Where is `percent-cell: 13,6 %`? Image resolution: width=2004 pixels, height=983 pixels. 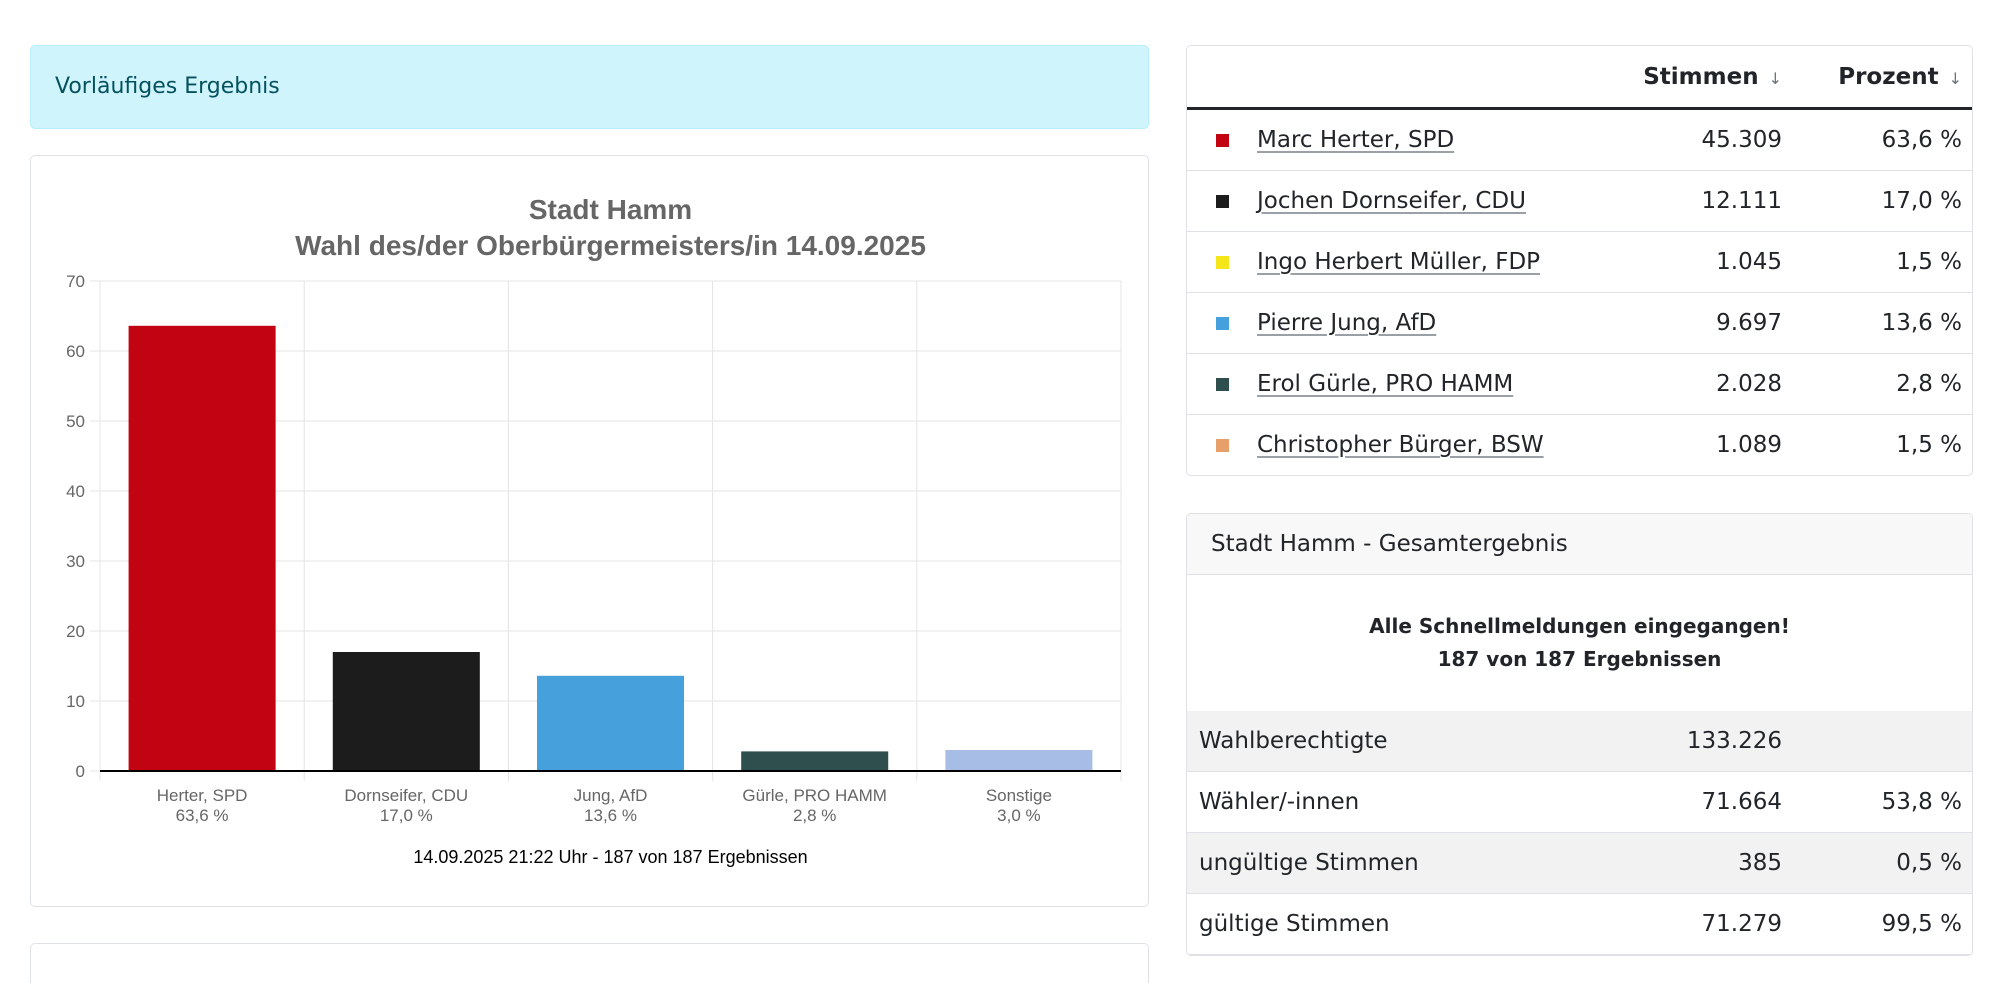
percent-cell: 13,6 % is located at coordinates (1882, 323).